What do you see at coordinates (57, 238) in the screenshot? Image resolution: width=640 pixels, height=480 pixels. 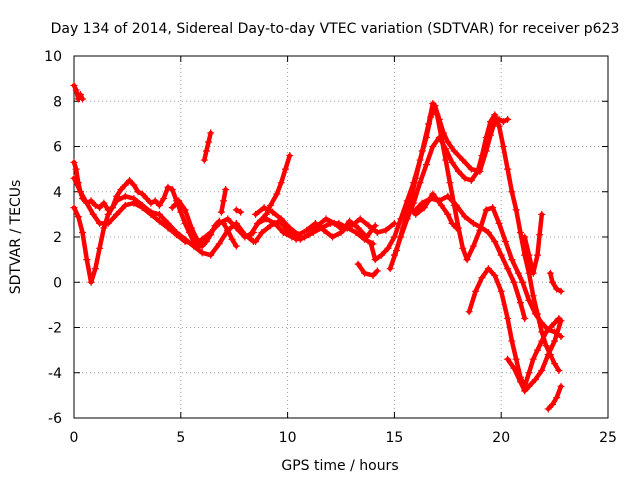 I see `y-tick-label: 2` at bounding box center [57, 238].